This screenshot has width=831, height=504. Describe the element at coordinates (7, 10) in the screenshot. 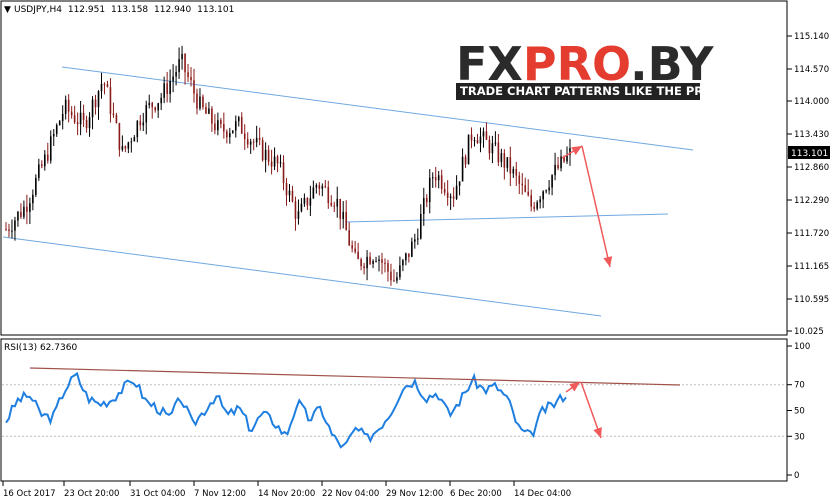

I see `collapse-triangle-icon: ▼` at that location.